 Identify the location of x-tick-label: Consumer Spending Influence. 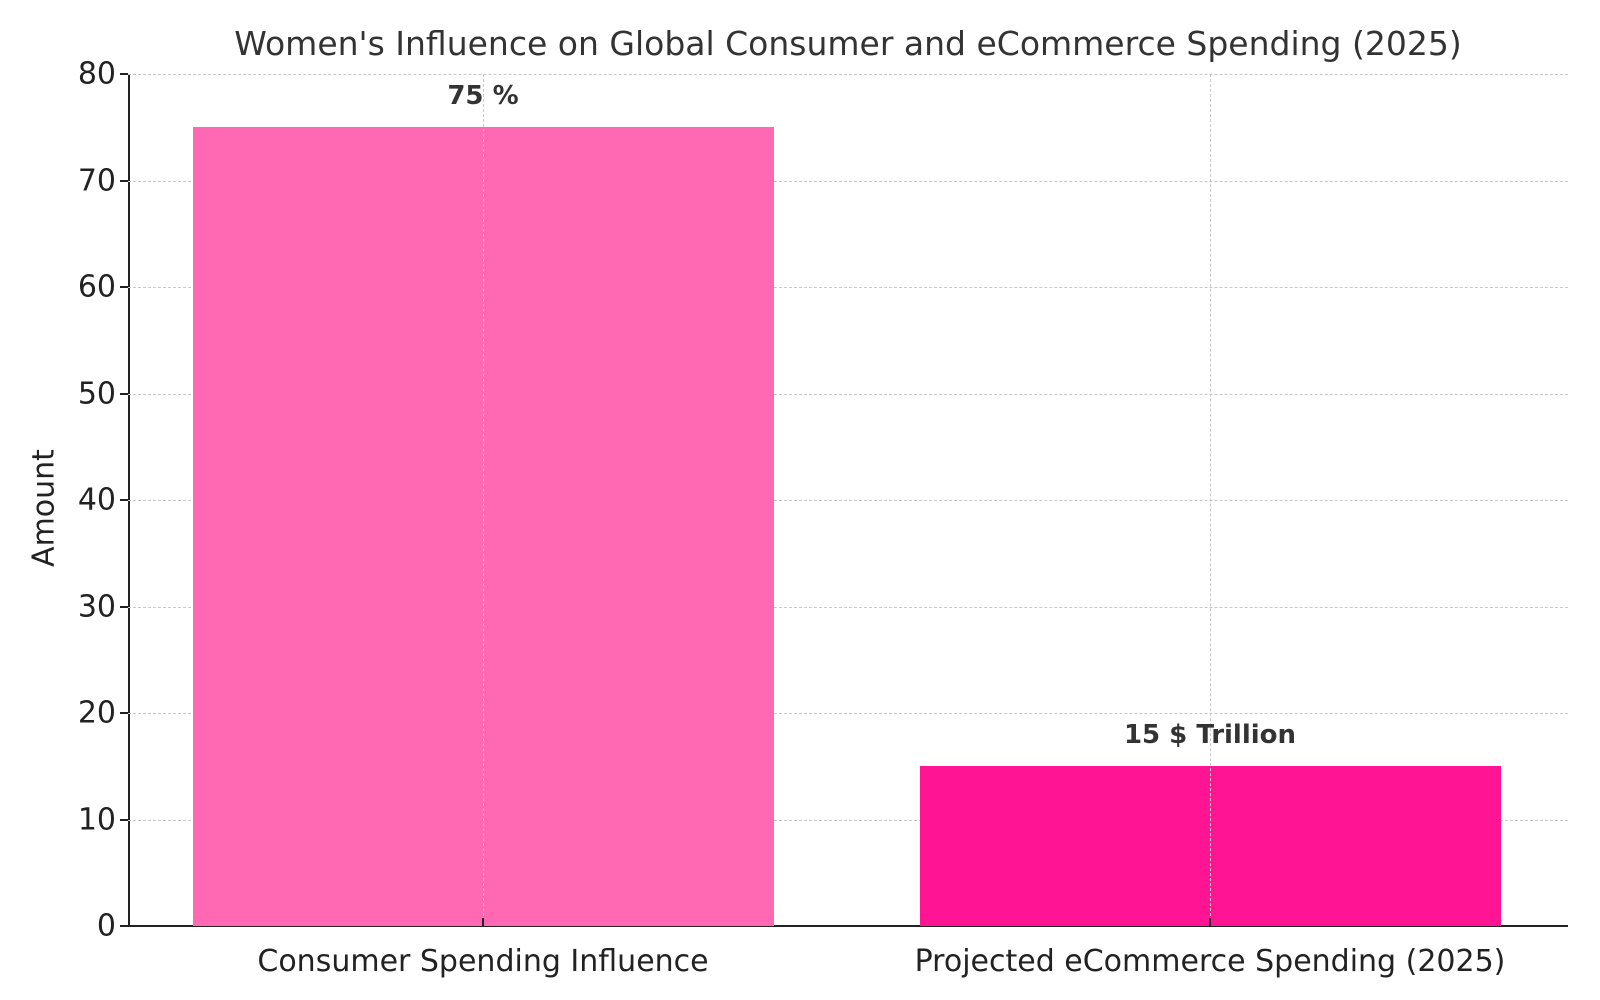
(483, 961).